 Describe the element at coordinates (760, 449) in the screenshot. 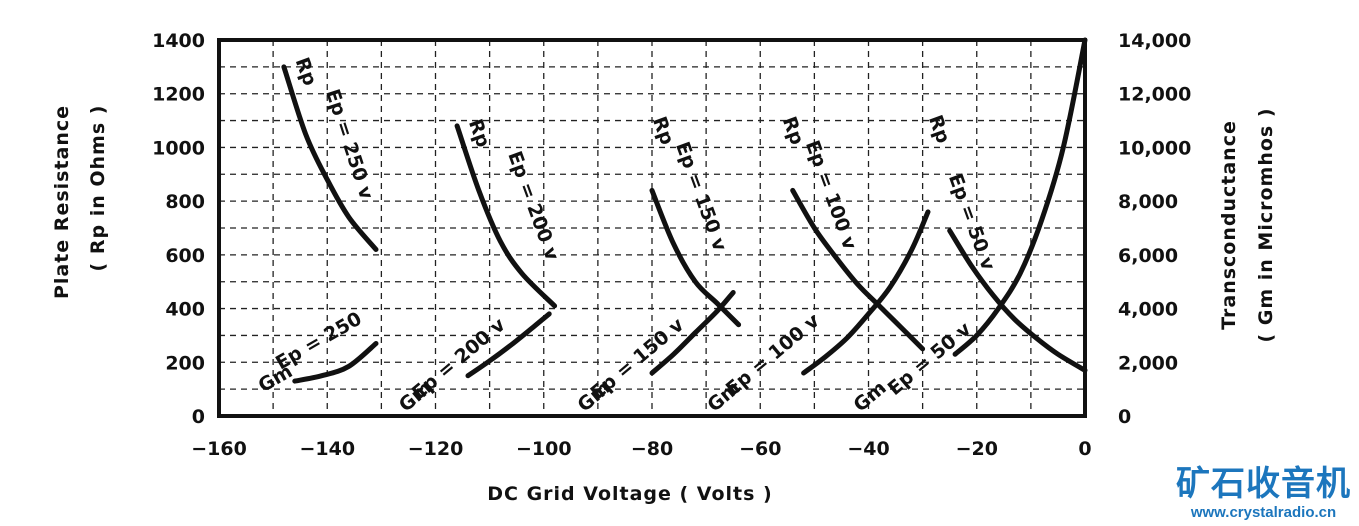

I see `x-tick-label: −60` at that location.